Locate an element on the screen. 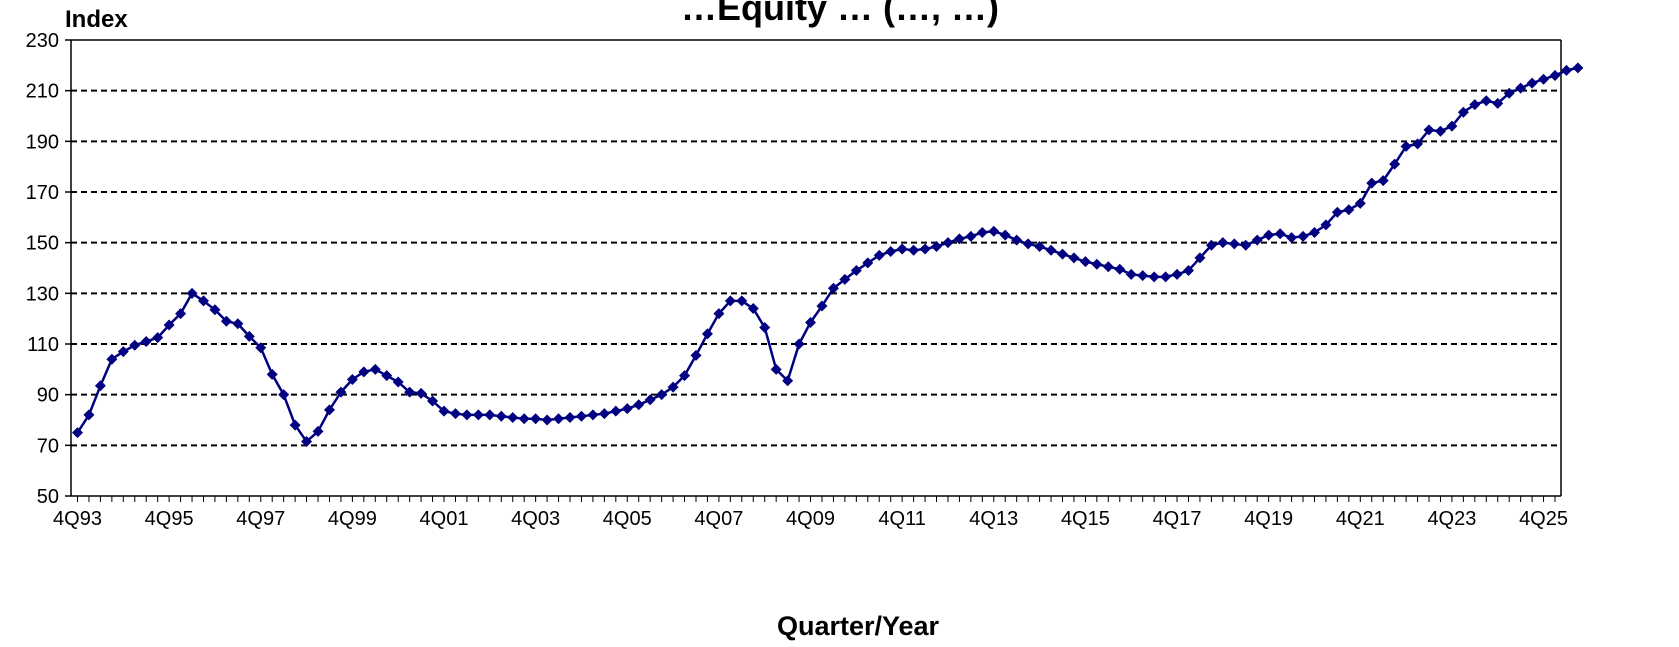 This screenshot has width=1679, height=647. y-tick-label: 70 is located at coordinates (48, 446).